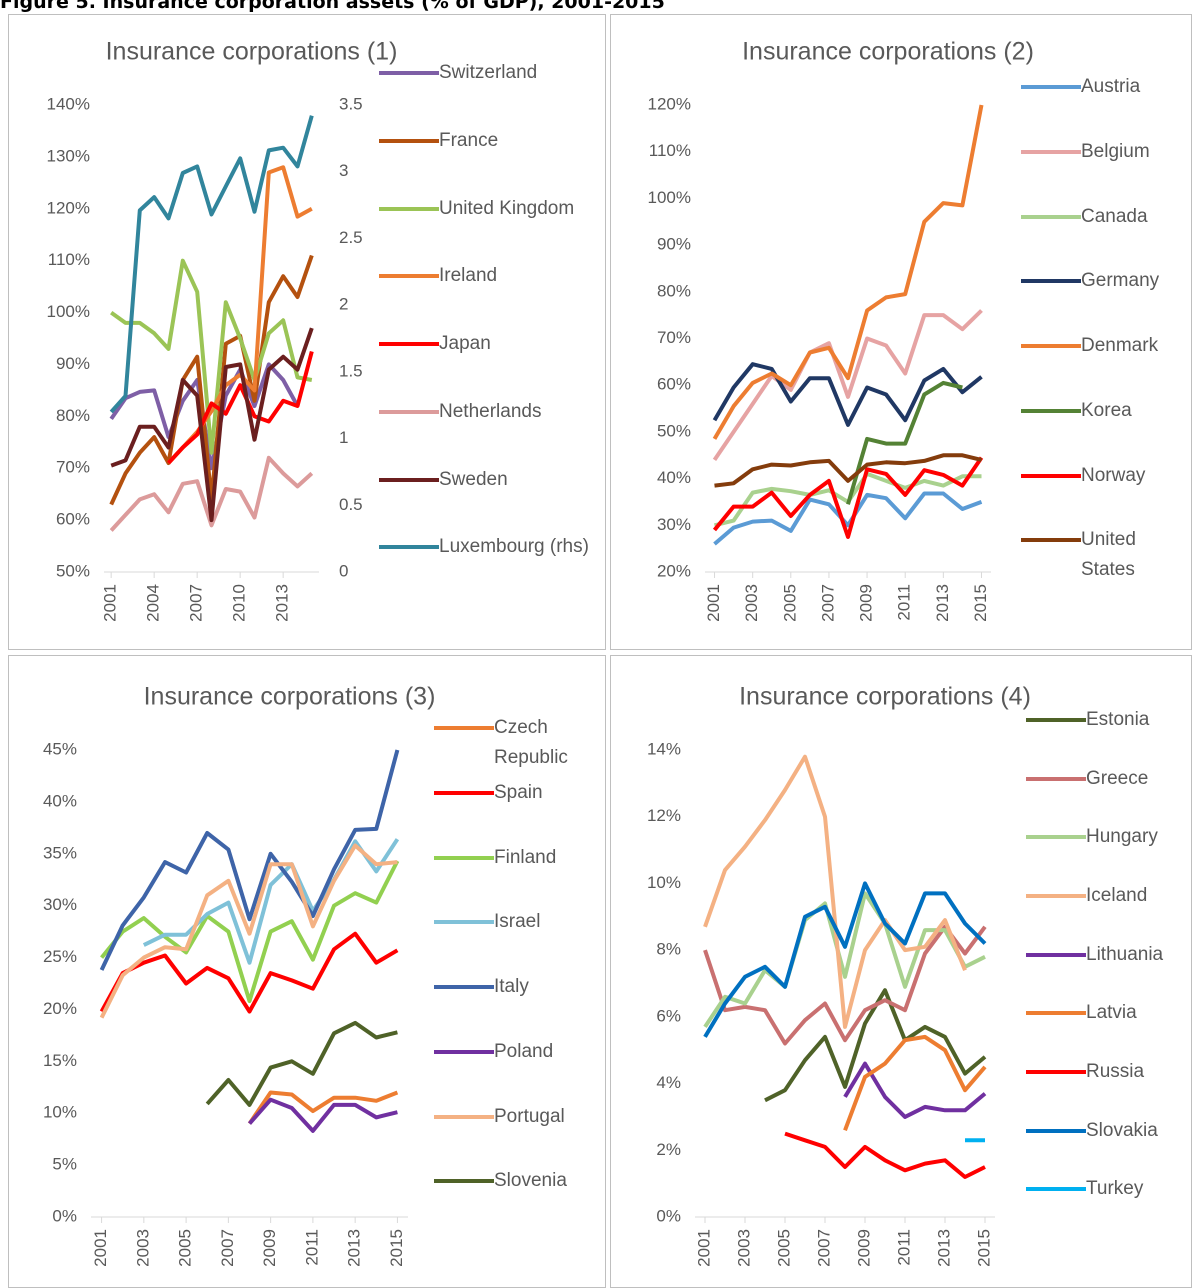  Describe the element at coordinates (524, 1051) in the screenshot. I see `legend-label: Poland` at that location.